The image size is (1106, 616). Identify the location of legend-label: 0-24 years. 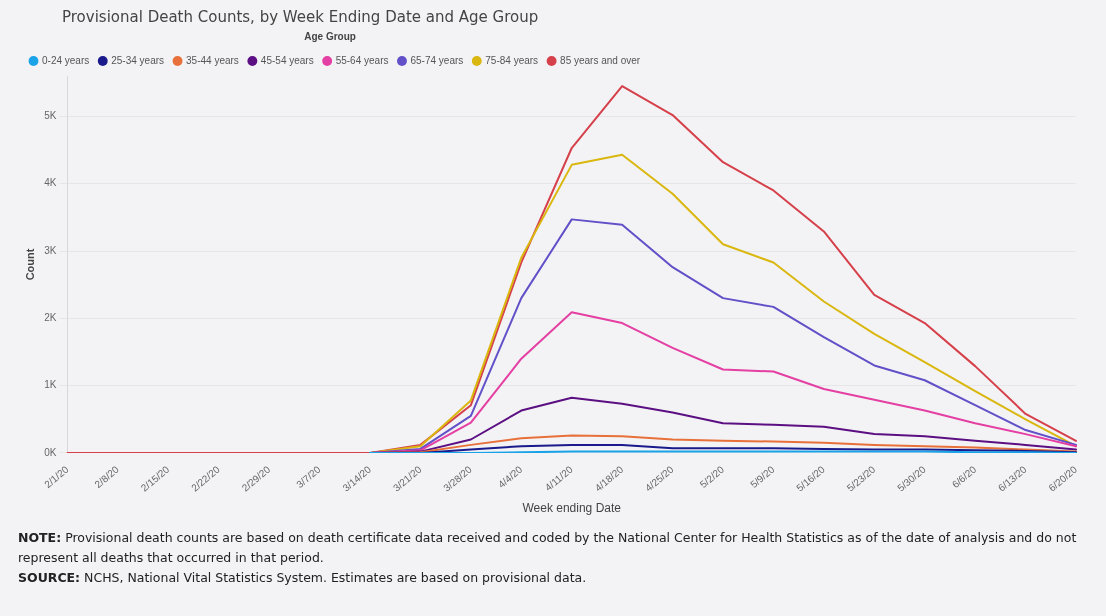
(66, 60).